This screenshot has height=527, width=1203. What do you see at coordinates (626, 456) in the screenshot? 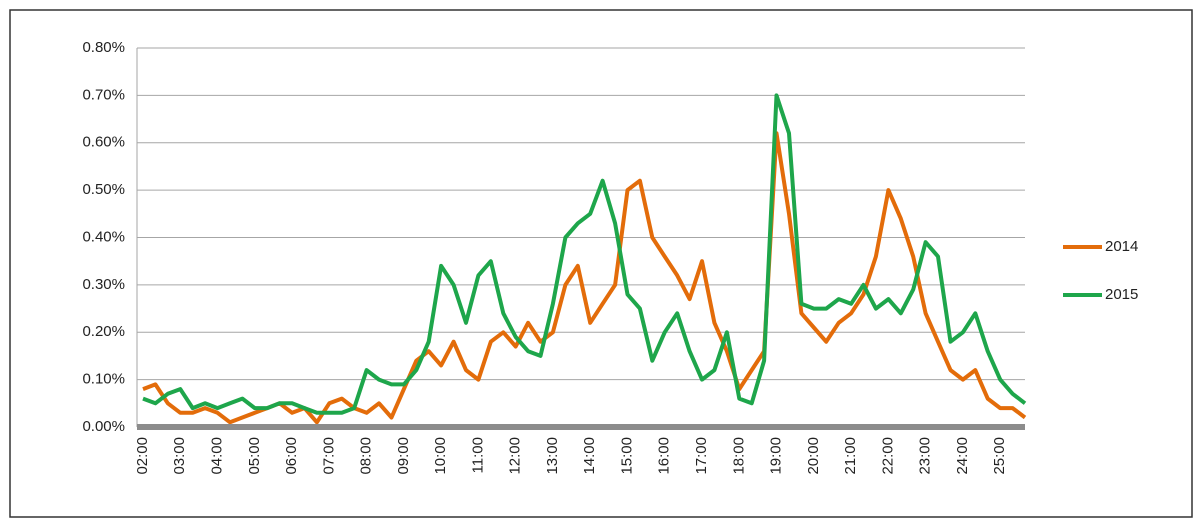
I see `x-tick-label: 15:00` at bounding box center [626, 456].